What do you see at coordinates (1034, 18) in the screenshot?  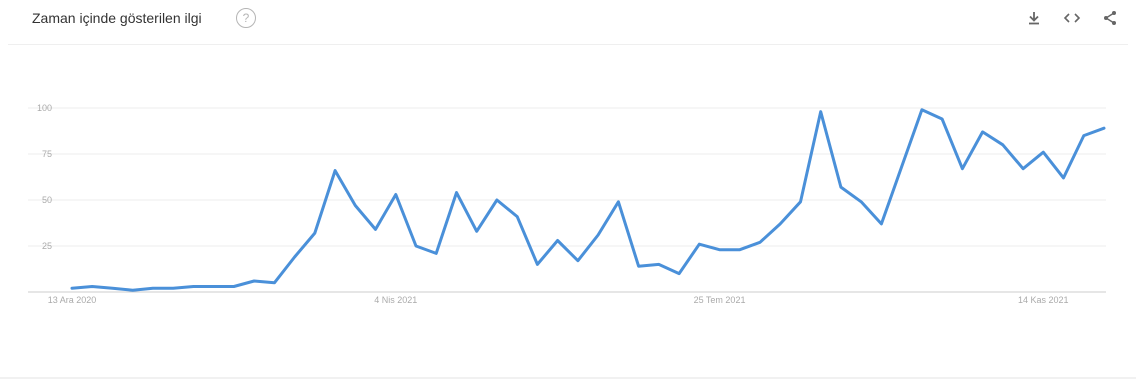 I see `download-icon` at bounding box center [1034, 18].